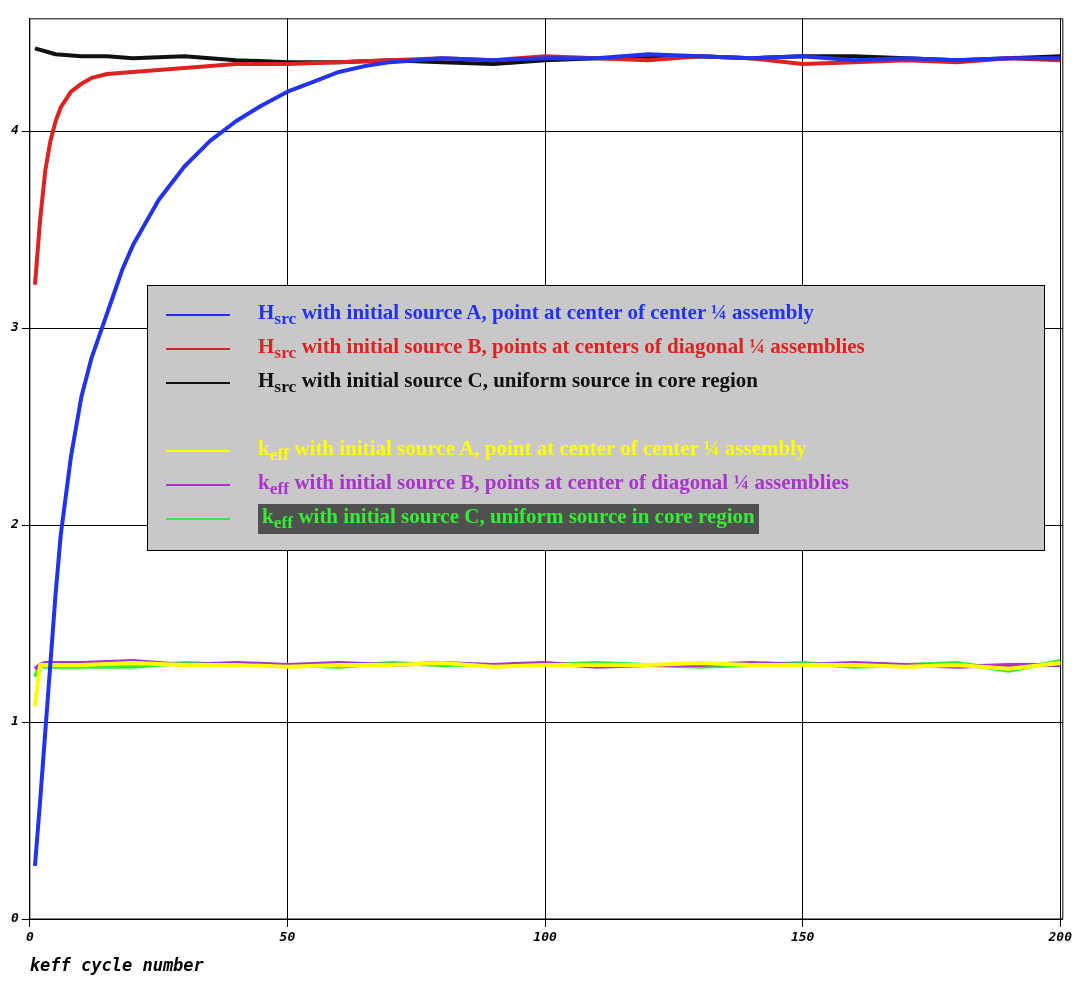  I want to click on y-tick-label: 3, so click(14, 327).